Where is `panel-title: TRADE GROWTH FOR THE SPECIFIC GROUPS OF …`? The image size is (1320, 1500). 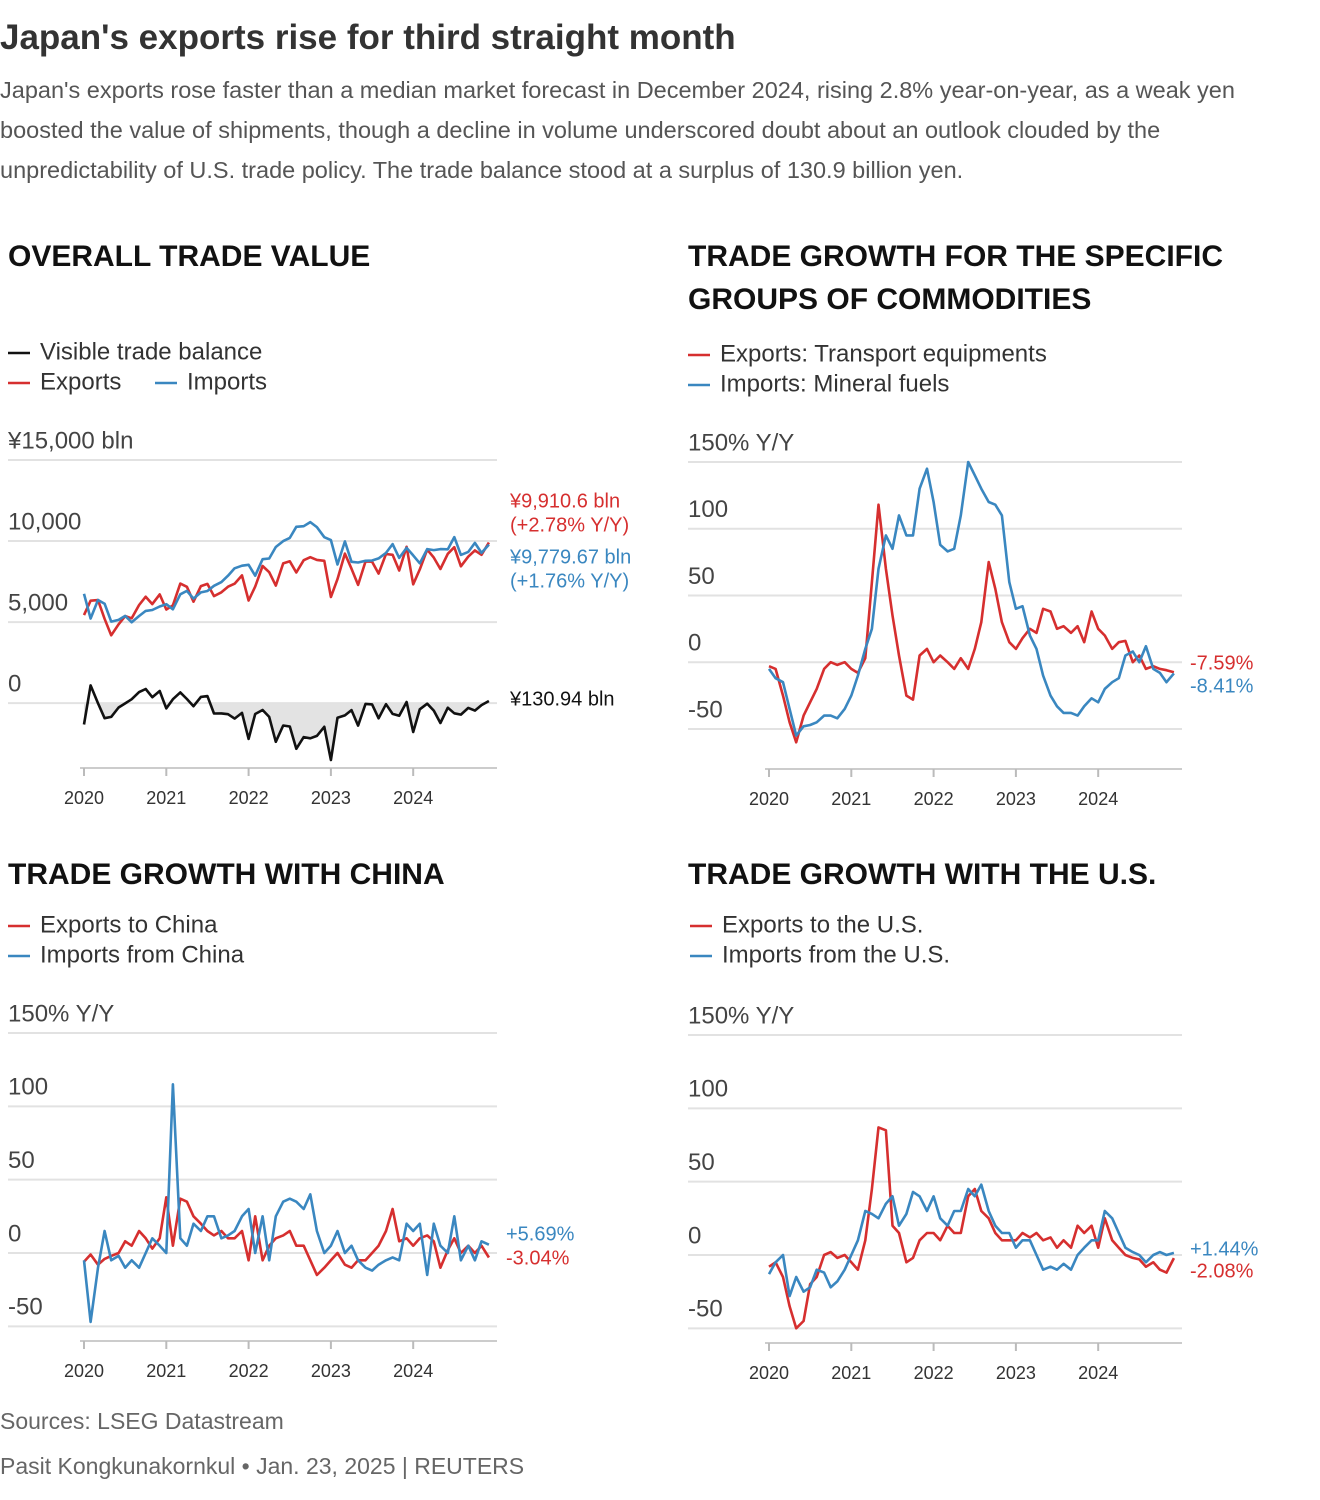
panel-title: TRADE GROWTH FOR THE SPECIFIC GROUPS OF … is located at coordinates (955, 278).